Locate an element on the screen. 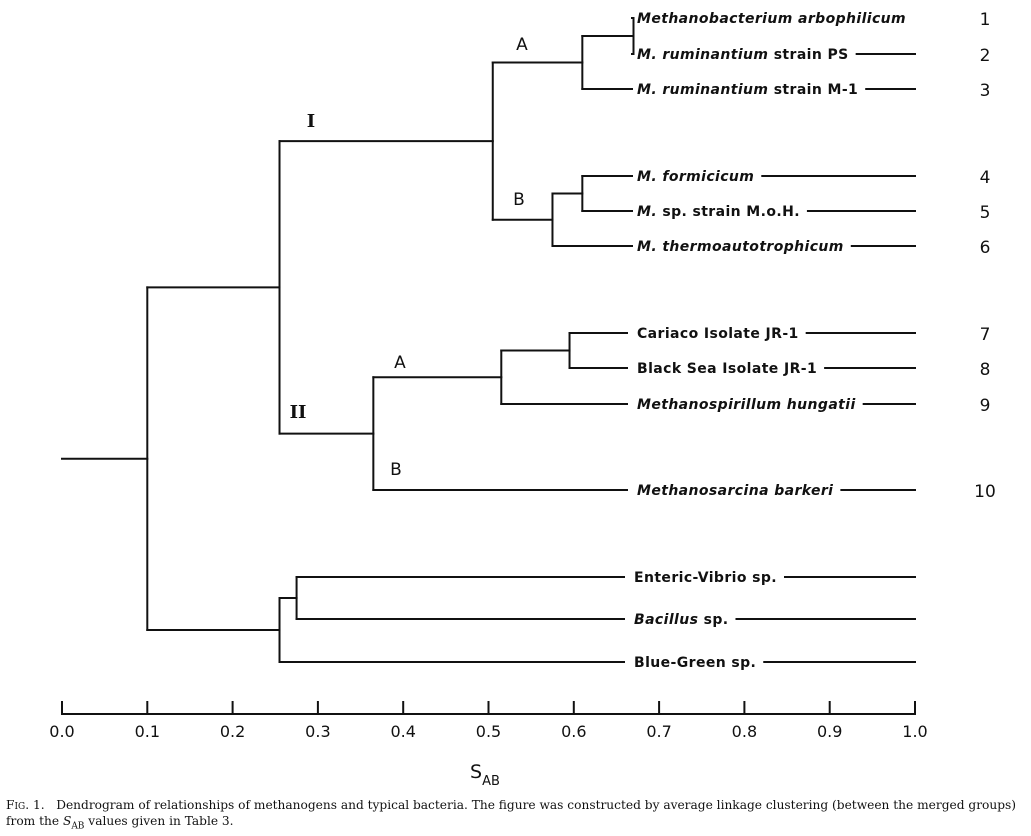 The image size is (1031, 836). group-label-nI: I is located at coordinates (311, 121).